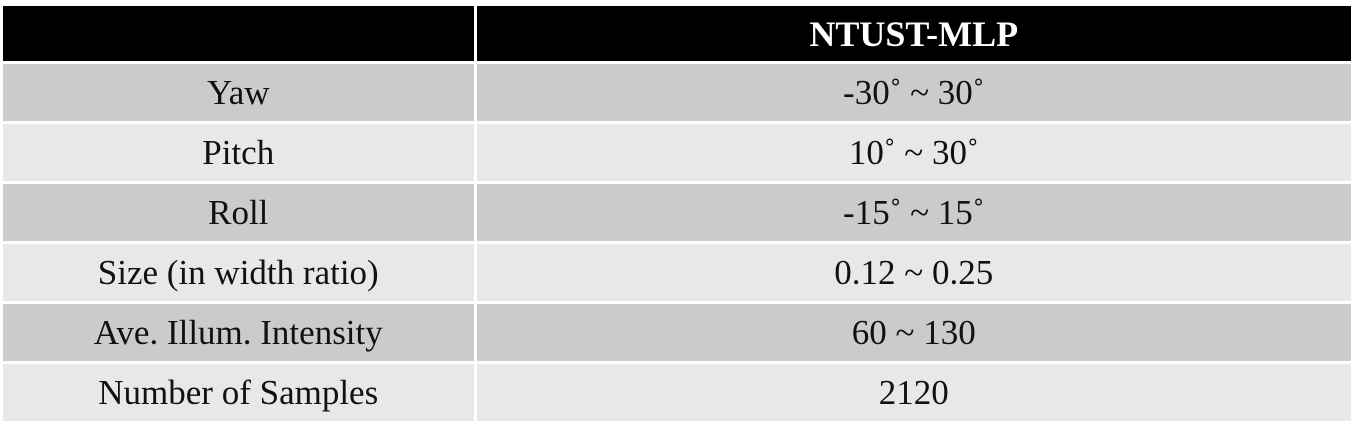 The width and height of the screenshot is (1357, 446). What do you see at coordinates (913, 93) in the screenshot?
I see `row-value: -30˚ ~ 30˚` at bounding box center [913, 93].